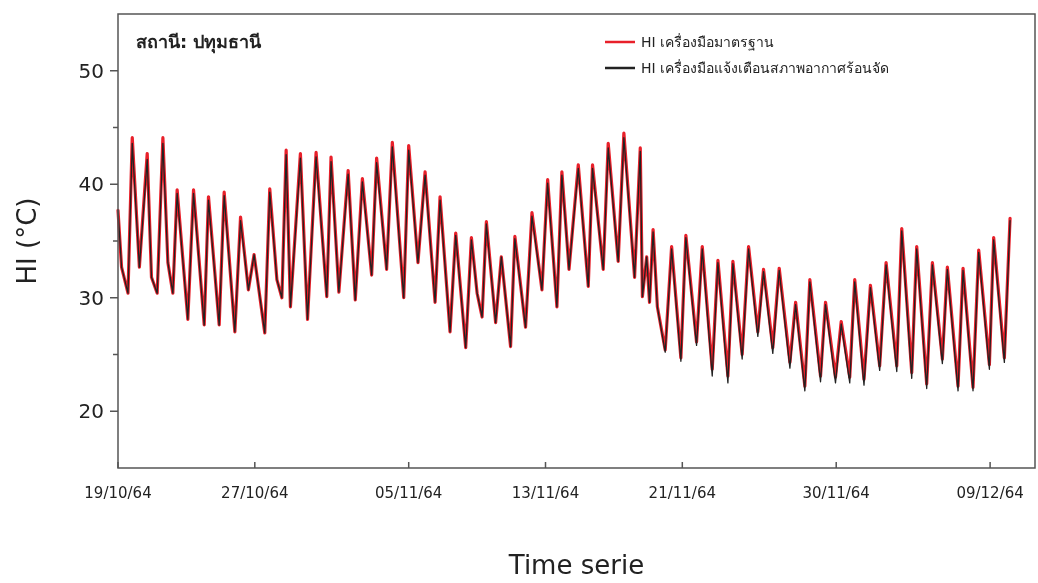 This screenshot has width=1038, height=583. I want to click on x-tick-label: 19/10/64, so click(118, 493).